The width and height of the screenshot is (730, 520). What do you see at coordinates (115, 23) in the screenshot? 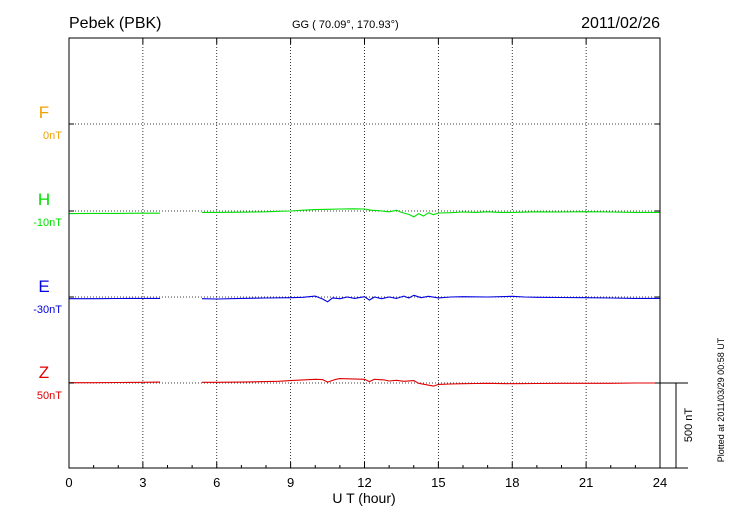
I see `station-title: Pebek (PBK)` at bounding box center [115, 23].